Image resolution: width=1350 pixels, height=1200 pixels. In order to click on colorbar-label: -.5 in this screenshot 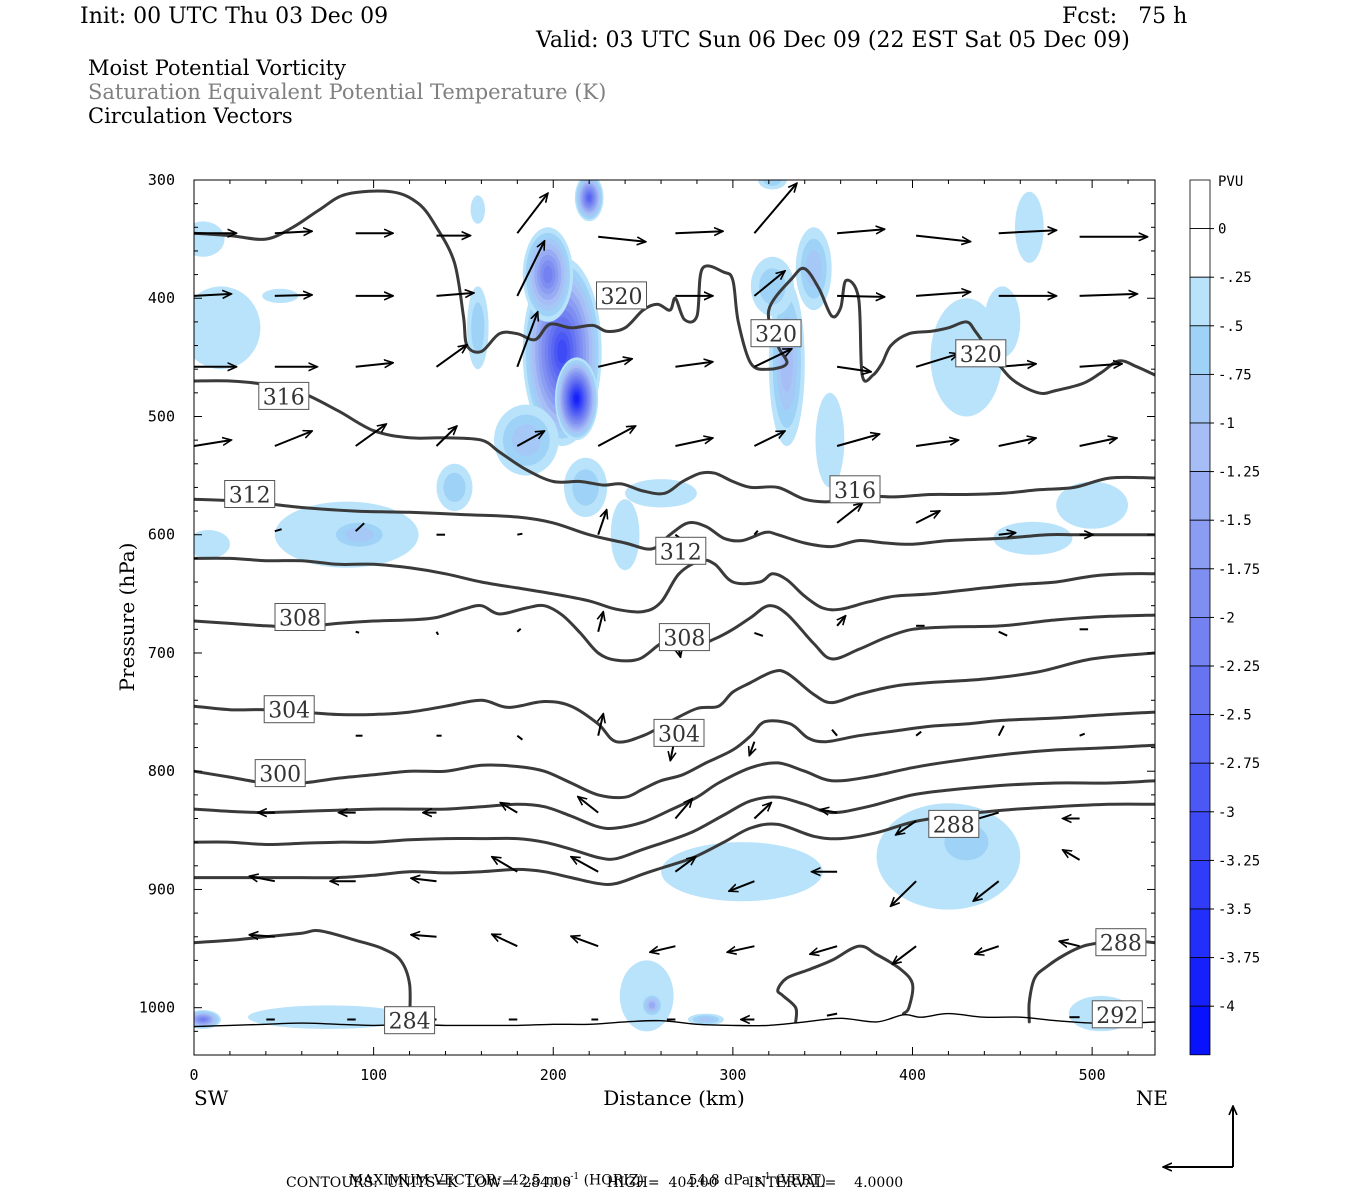, I will do `click(1230, 327)`.